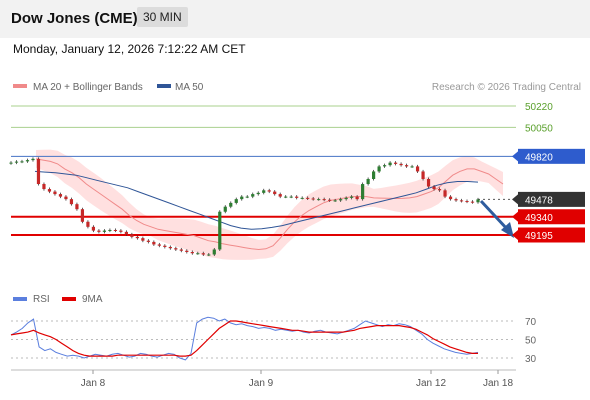 This screenshot has height=400, width=590. I want to click on forecast-arrow, so click(496, 218).